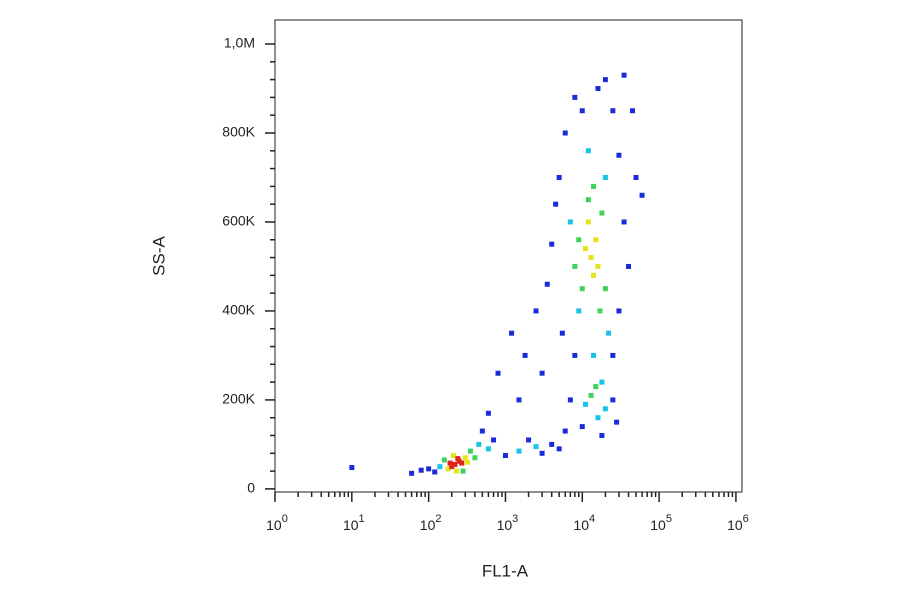 The image size is (900, 594). What do you see at coordinates (669, 519) in the screenshot?
I see `x-tick-exponent: 5` at bounding box center [669, 519].